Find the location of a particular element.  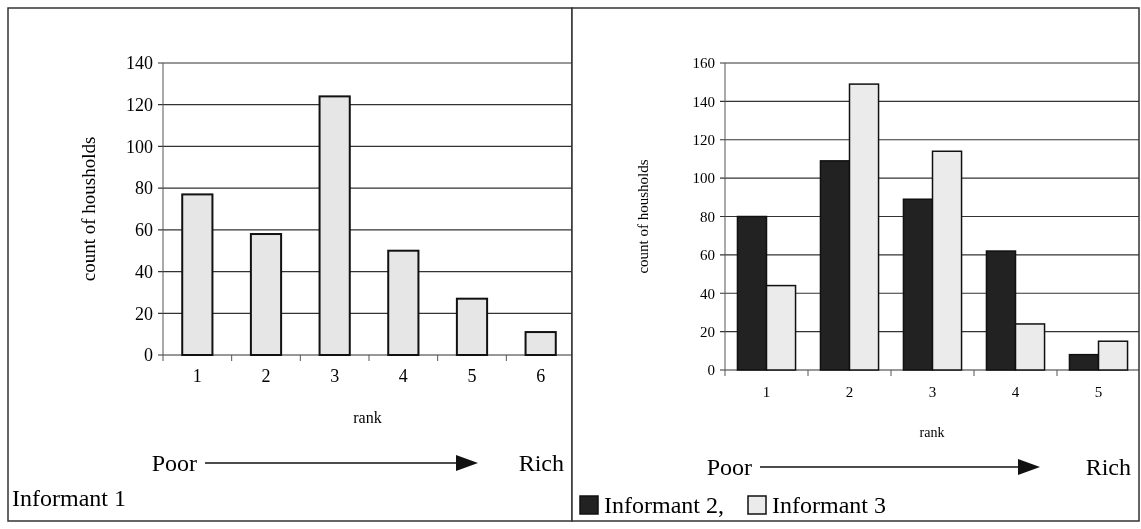

legend-label: Informant 3 is located at coordinates (829, 505).